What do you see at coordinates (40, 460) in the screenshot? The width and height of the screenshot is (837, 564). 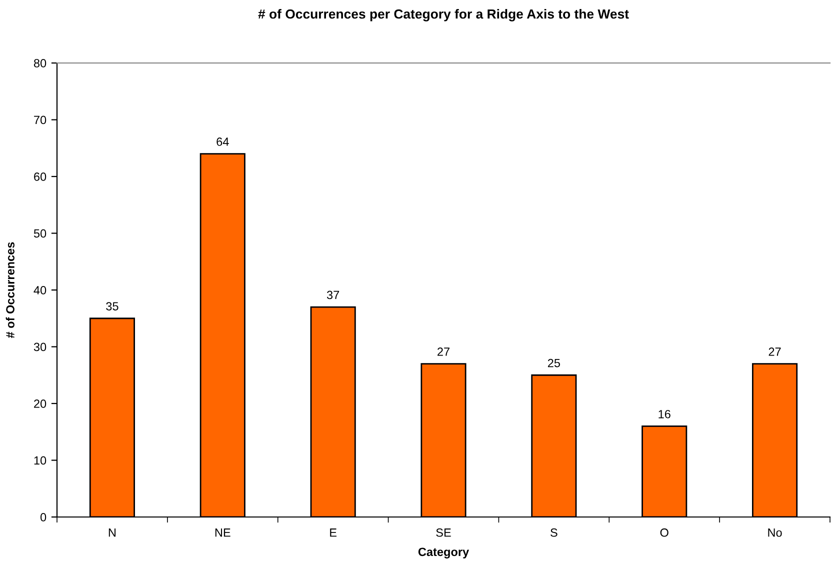 I see `y-tick-label: 10` at bounding box center [40, 460].